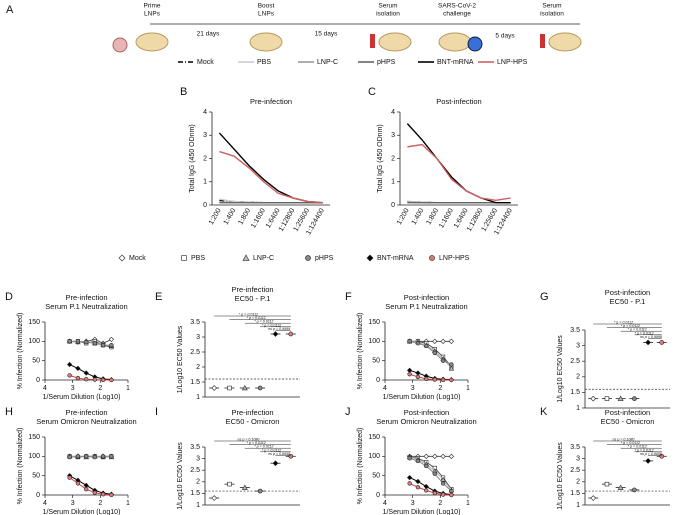 Image resolution: width=683 pixels, height=515 pixels. I want to click on step-label: Serum, so click(387, 6).